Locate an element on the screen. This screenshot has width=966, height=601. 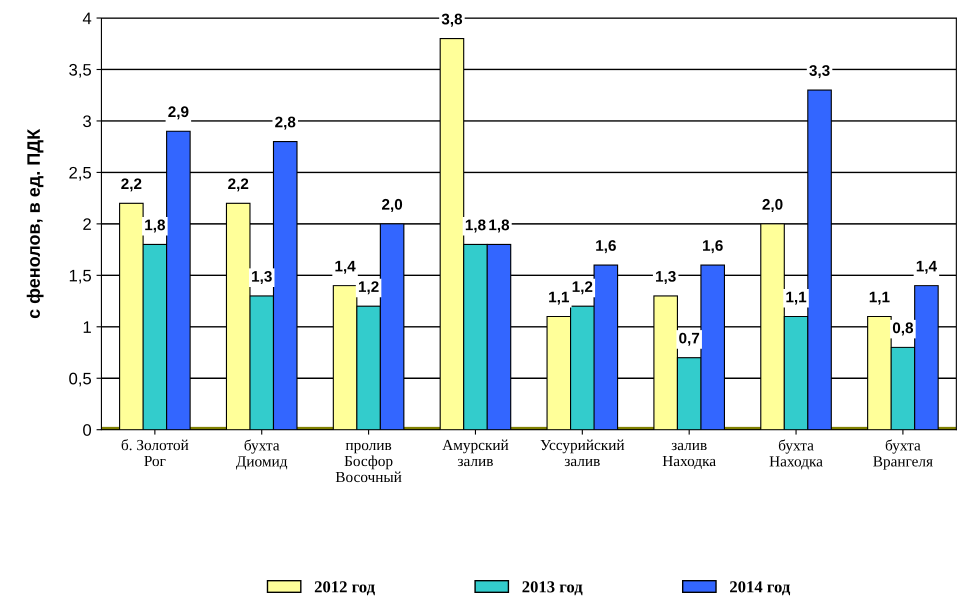
x-tick-label: бухта Находка is located at coordinates (796, 454).